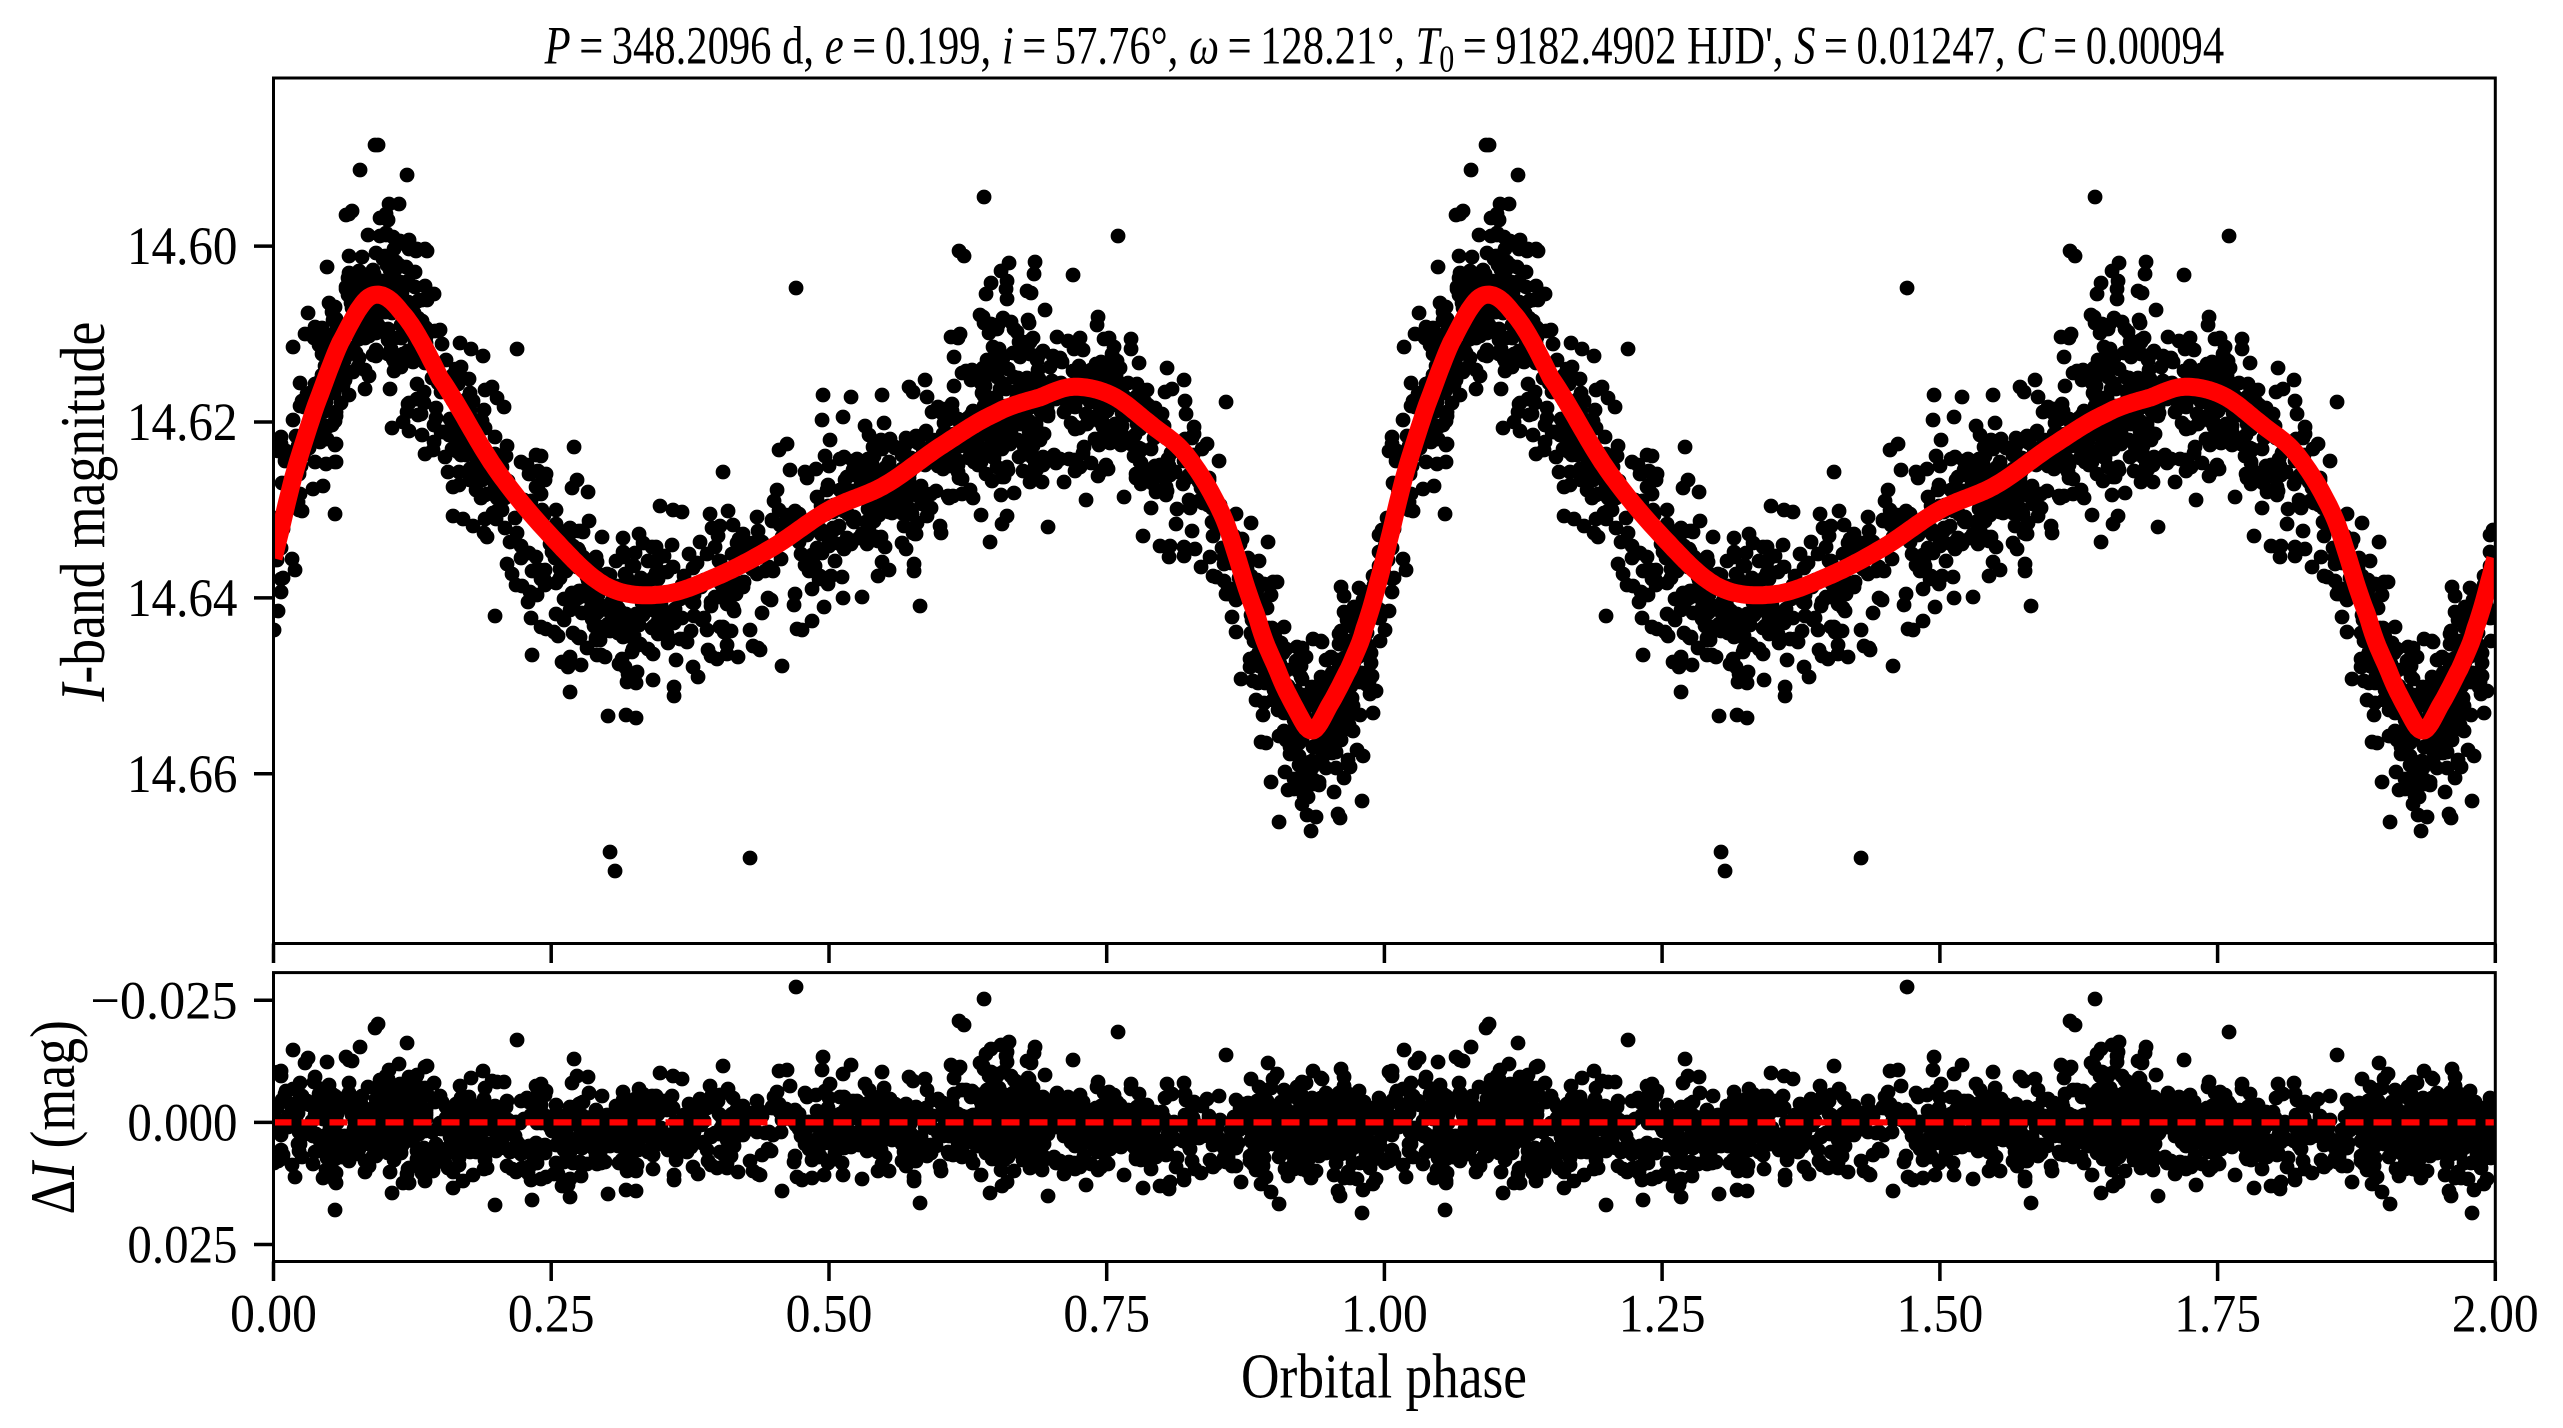  Describe the element at coordinates (1384, 1314) in the screenshot. I see `svg-text: 1.00` at that location.